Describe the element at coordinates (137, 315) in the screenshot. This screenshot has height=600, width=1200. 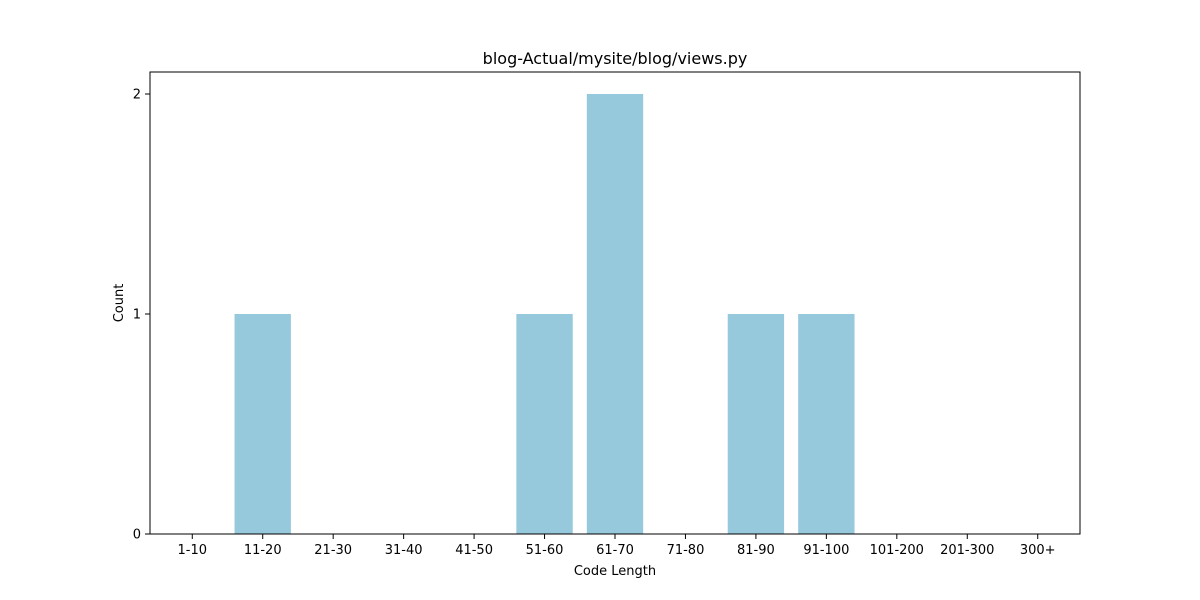
I see `y-tick-label: 1` at that location.